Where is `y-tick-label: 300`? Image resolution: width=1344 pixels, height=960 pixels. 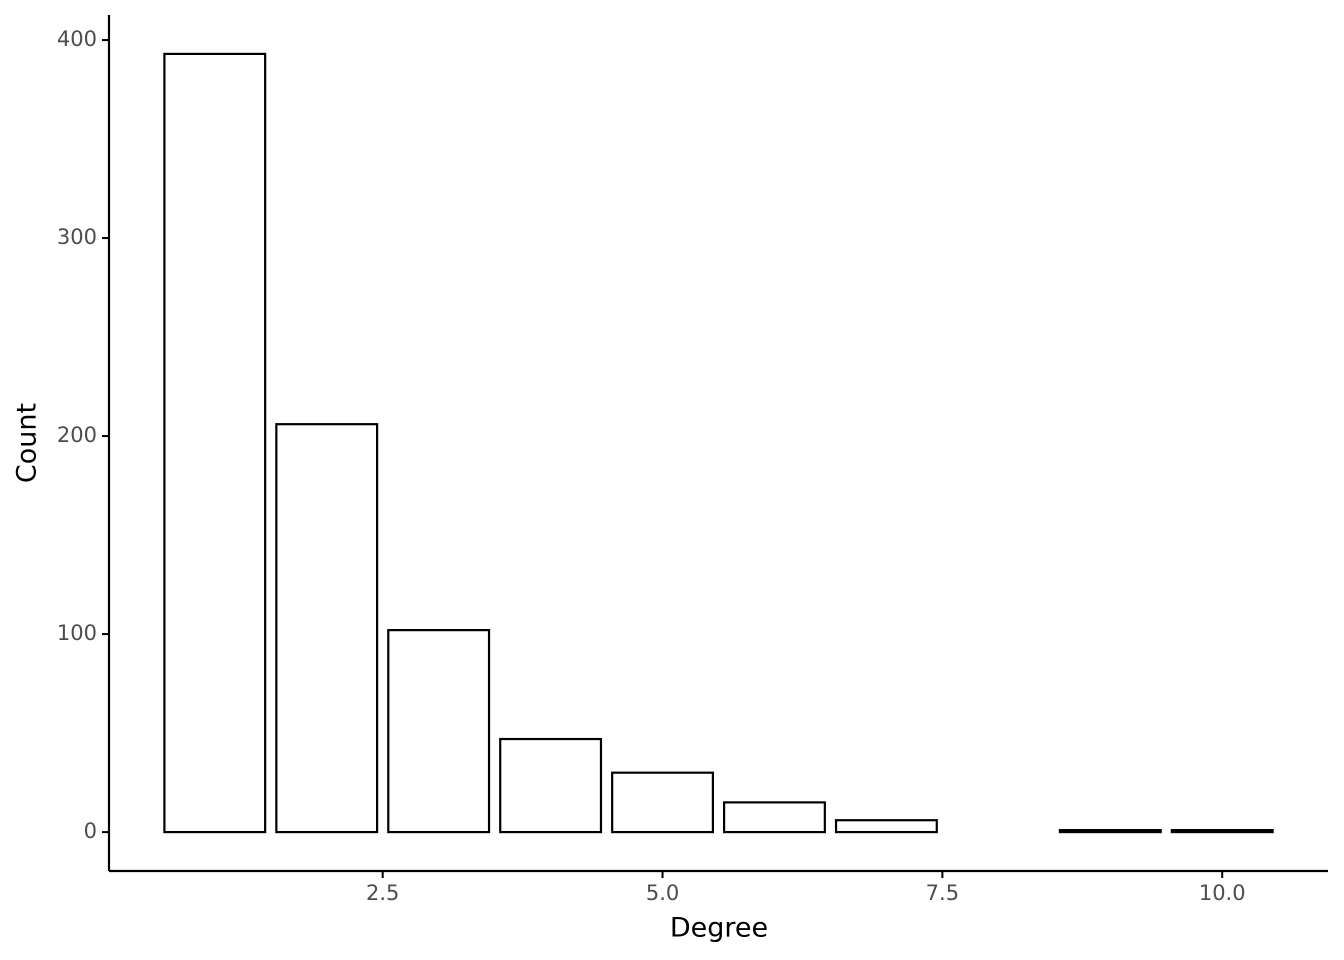 y-tick-label: 300 is located at coordinates (77, 237).